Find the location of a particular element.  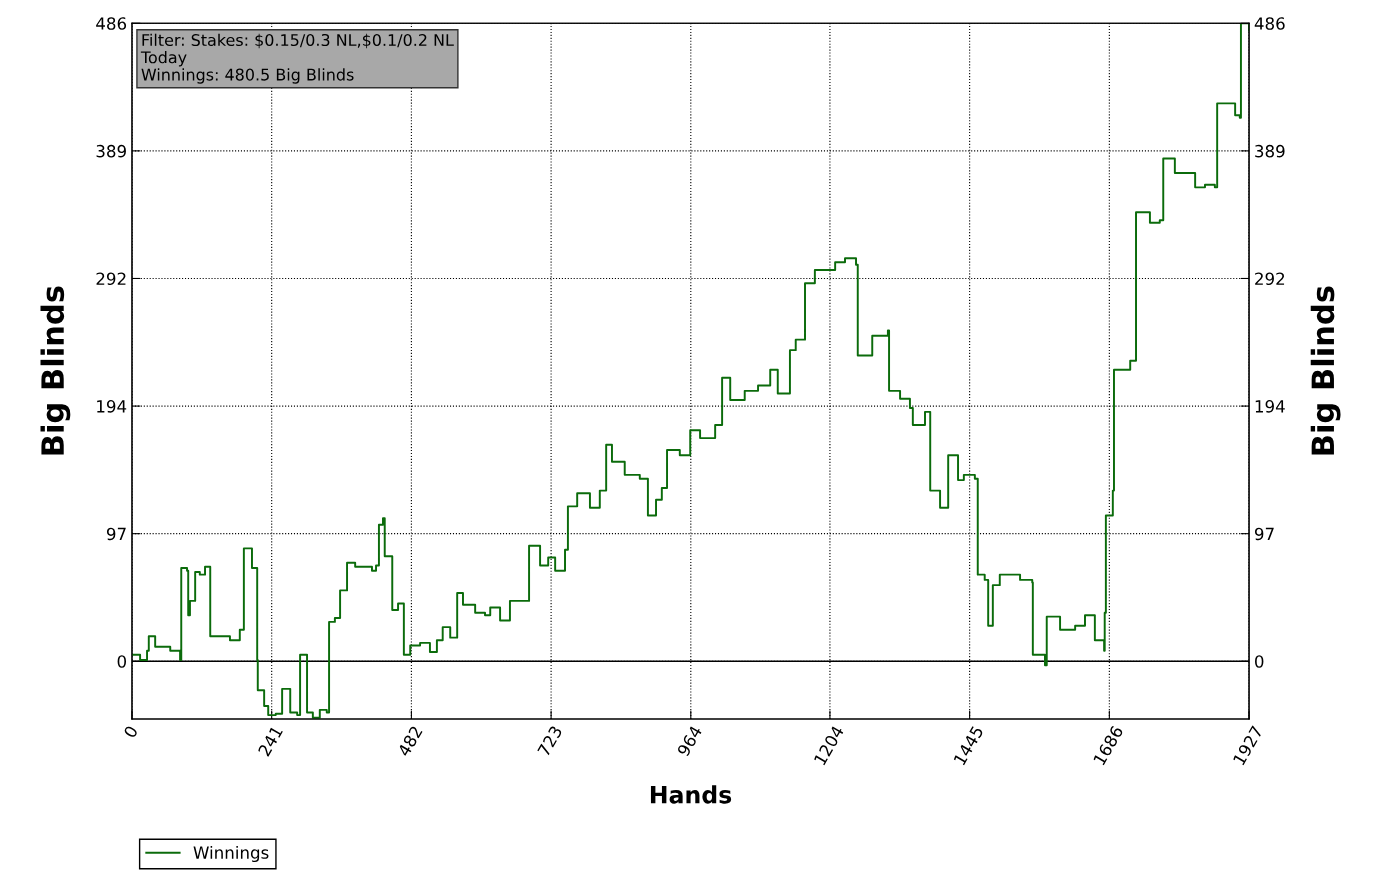

y-tick-label: 97 is located at coordinates (116, 534).